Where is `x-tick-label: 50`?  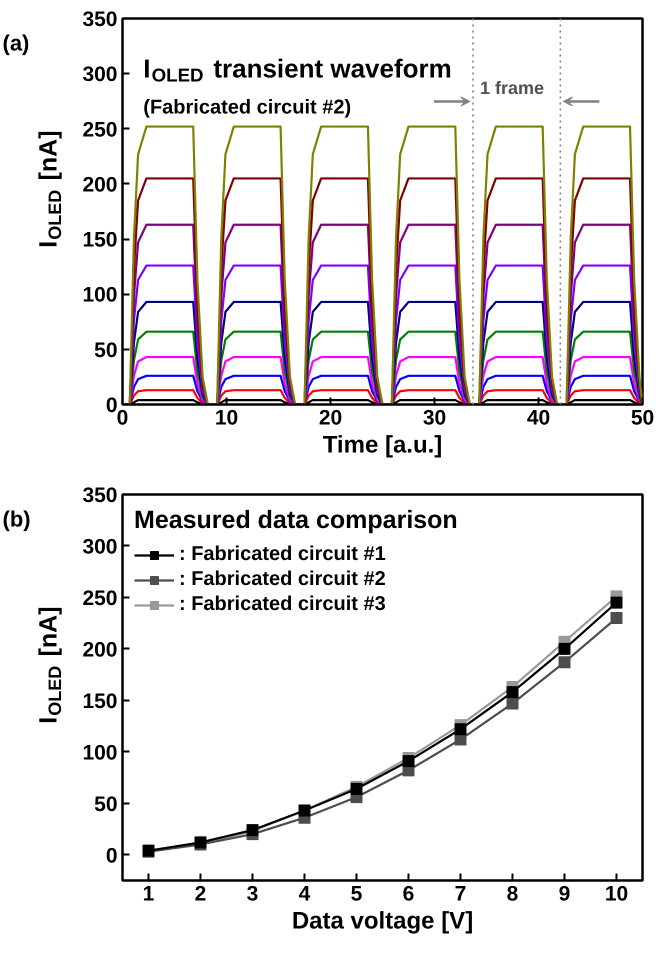 x-tick-label: 50 is located at coordinates (642, 418).